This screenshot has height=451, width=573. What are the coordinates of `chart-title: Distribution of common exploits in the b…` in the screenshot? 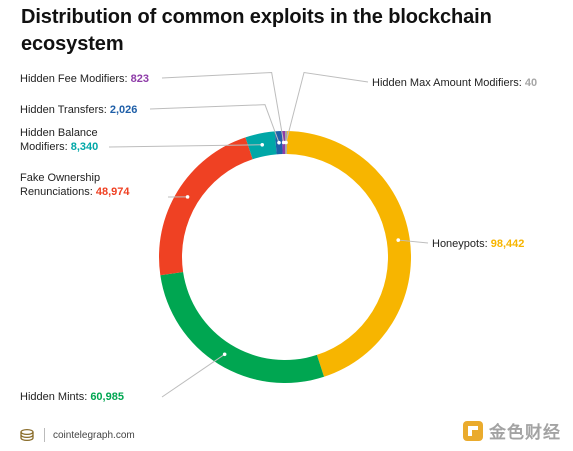 It's located at (256, 30).